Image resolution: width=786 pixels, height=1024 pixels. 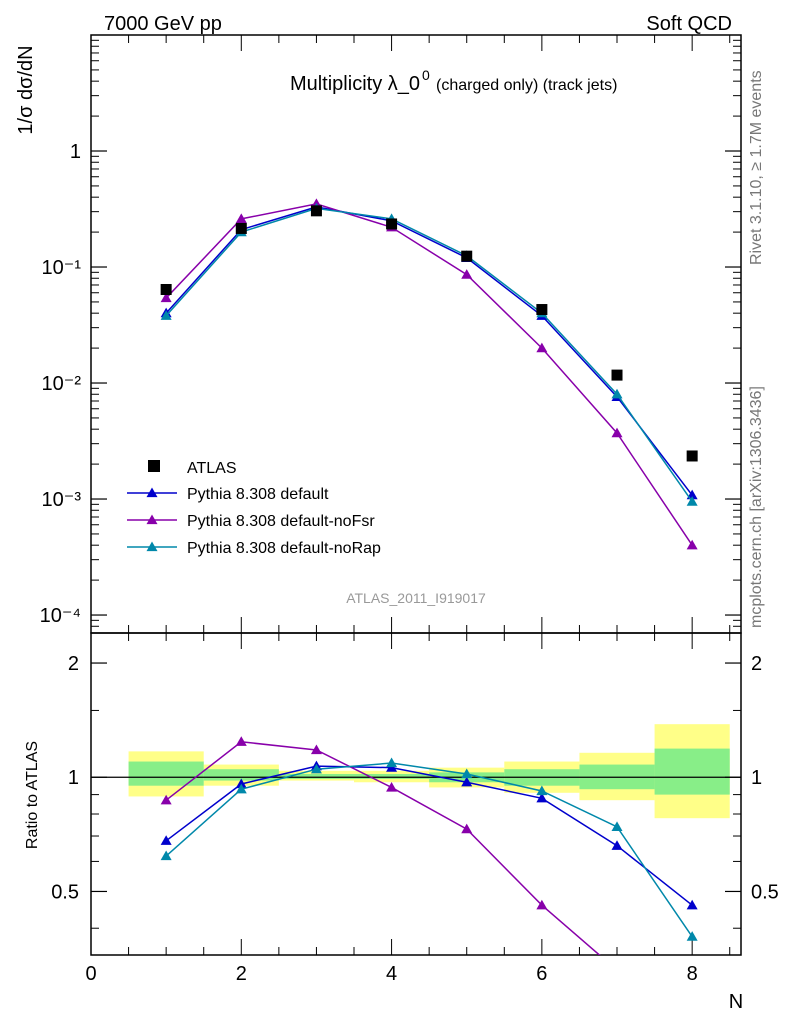 I want to click on legend-label: Pythia 8.308 default-noRap, so click(x=284, y=548).